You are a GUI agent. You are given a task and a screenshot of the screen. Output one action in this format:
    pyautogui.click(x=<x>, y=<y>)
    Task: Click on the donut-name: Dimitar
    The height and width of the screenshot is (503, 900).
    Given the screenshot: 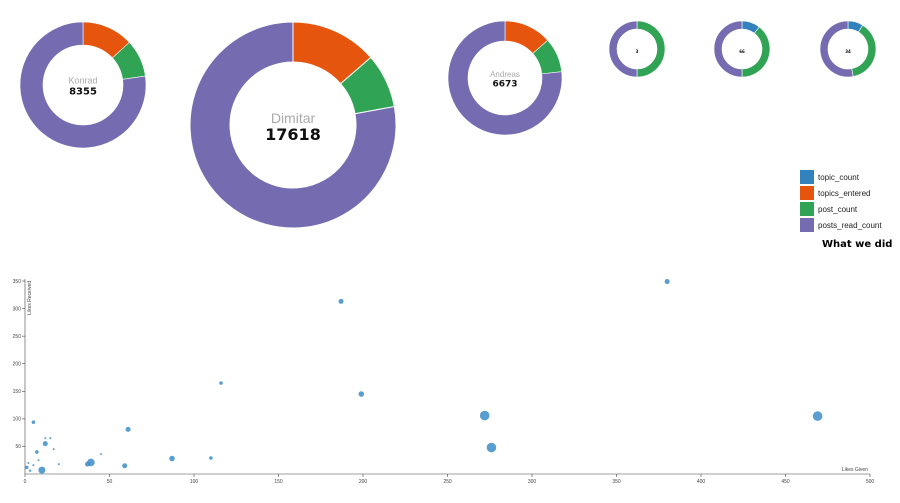 What is the action you would take?
    pyautogui.click(x=293, y=118)
    